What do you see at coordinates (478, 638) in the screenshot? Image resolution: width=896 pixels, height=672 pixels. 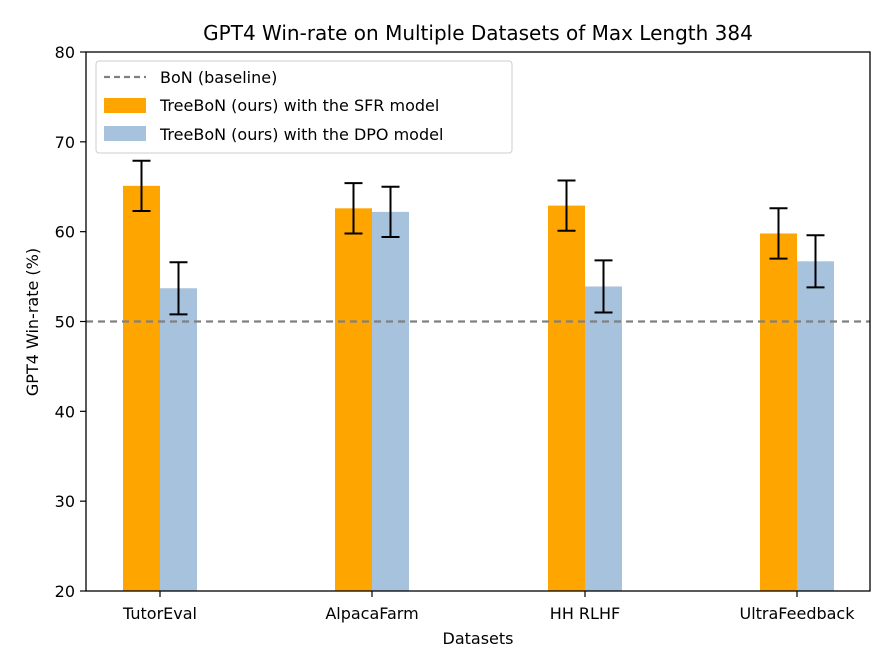 I see `x-axis-label: Datasets` at bounding box center [478, 638].